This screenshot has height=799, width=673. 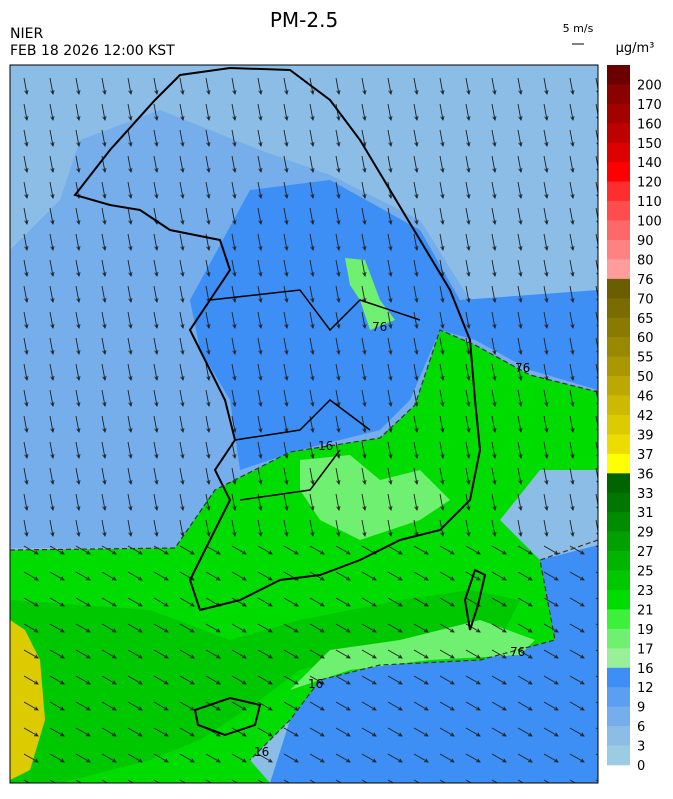 What do you see at coordinates (641, 727) in the screenshot?
I see `colorbar-label: 6` at bounding box center [641, 727].